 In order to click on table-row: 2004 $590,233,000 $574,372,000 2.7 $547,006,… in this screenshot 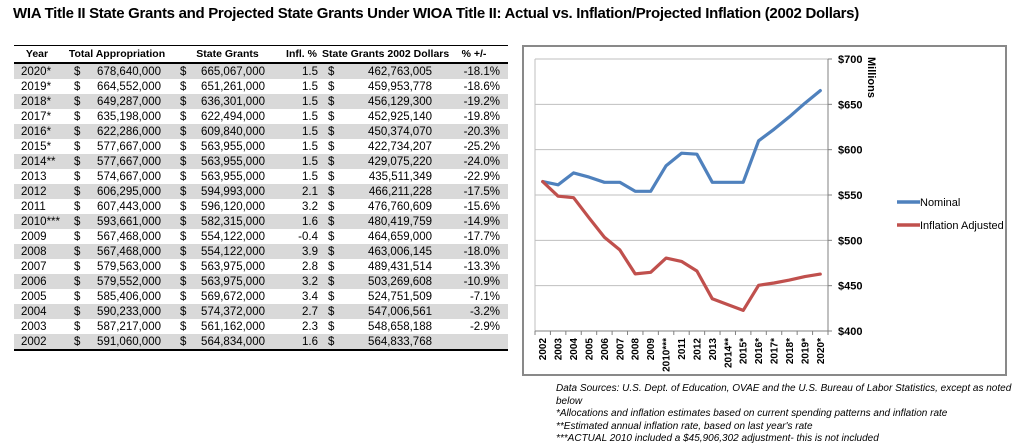, I will do `click(261, 311)`.